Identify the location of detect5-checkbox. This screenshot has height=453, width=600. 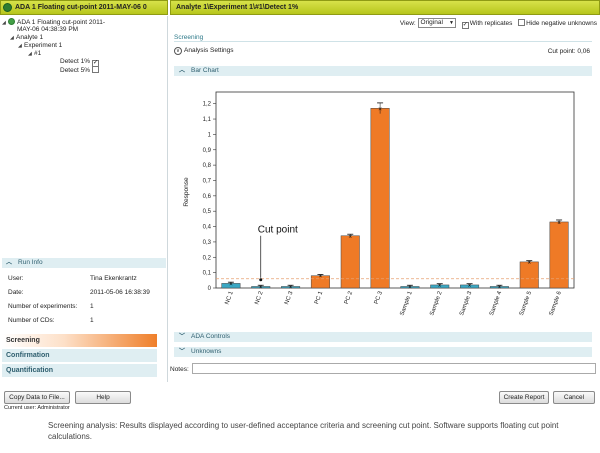
(95, 69).